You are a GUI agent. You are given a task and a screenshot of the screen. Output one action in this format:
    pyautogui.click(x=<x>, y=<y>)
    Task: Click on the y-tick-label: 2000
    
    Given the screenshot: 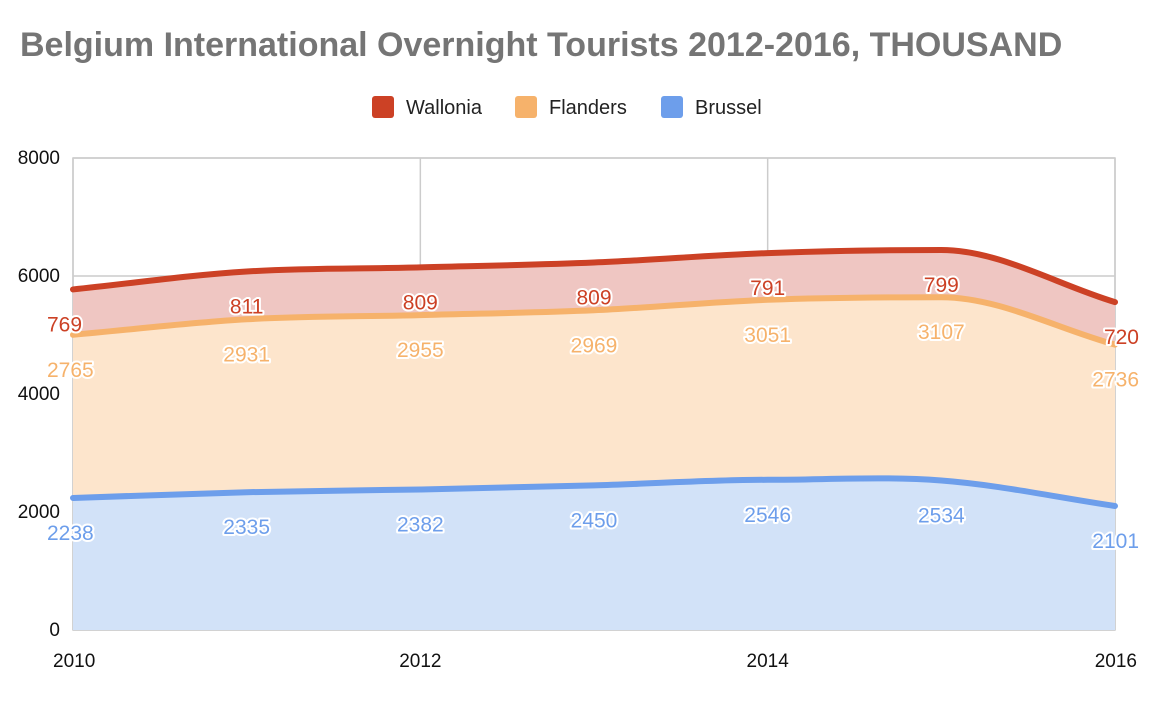 What is the action you would take?
    pyautogui.click(x=39, y=512)
    